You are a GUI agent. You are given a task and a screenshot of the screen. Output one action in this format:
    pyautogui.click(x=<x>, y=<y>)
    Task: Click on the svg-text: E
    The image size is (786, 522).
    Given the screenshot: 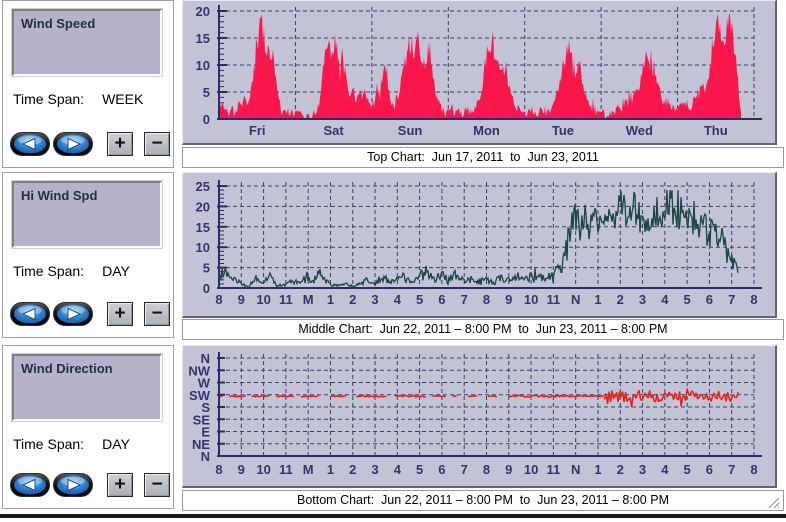 What is the action you would take?
    pyautogui.click(x=205, y=432)
    